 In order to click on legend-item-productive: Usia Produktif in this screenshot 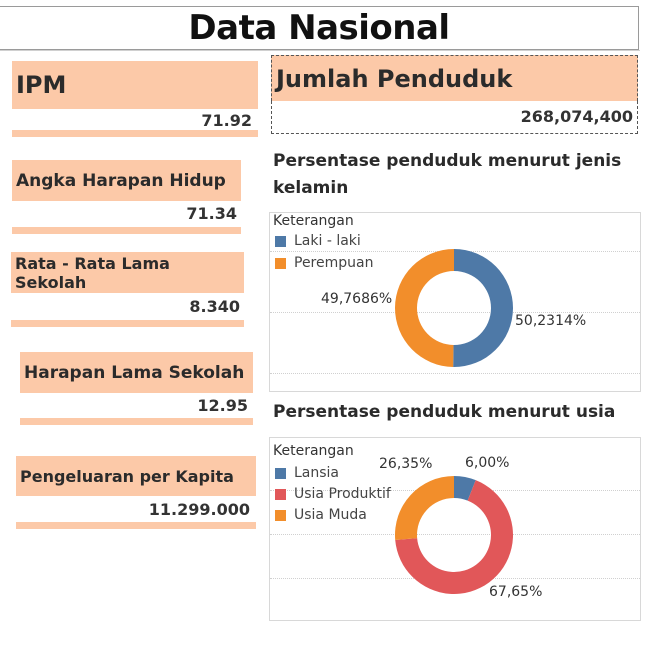, I will do `click(333, 494)`.